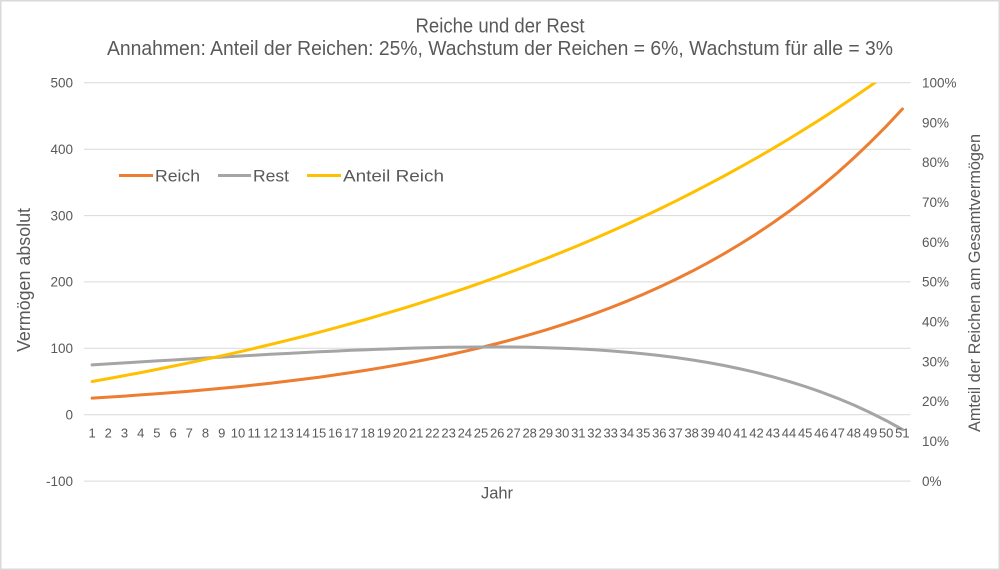 The width and height of the screenshot is (1000, 570). I want to click on svg-text: 21, so click(416, 433).